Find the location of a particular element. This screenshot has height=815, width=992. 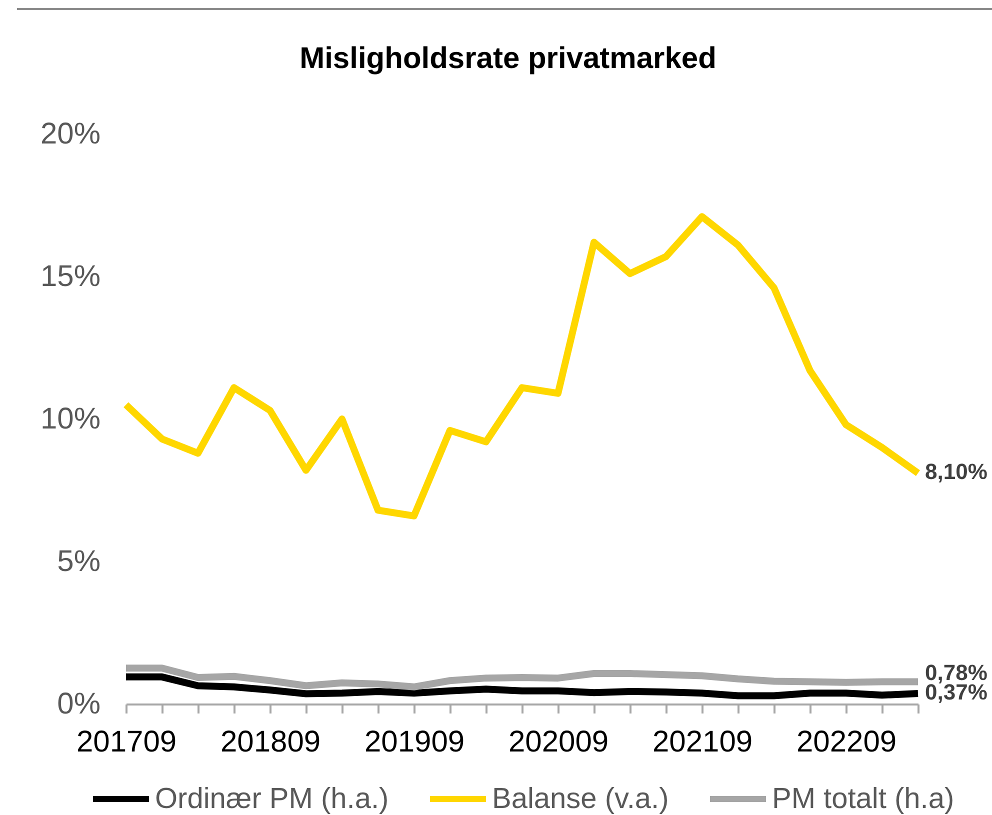

x-tick-label: 201809 is located at coordinates (270, 742).